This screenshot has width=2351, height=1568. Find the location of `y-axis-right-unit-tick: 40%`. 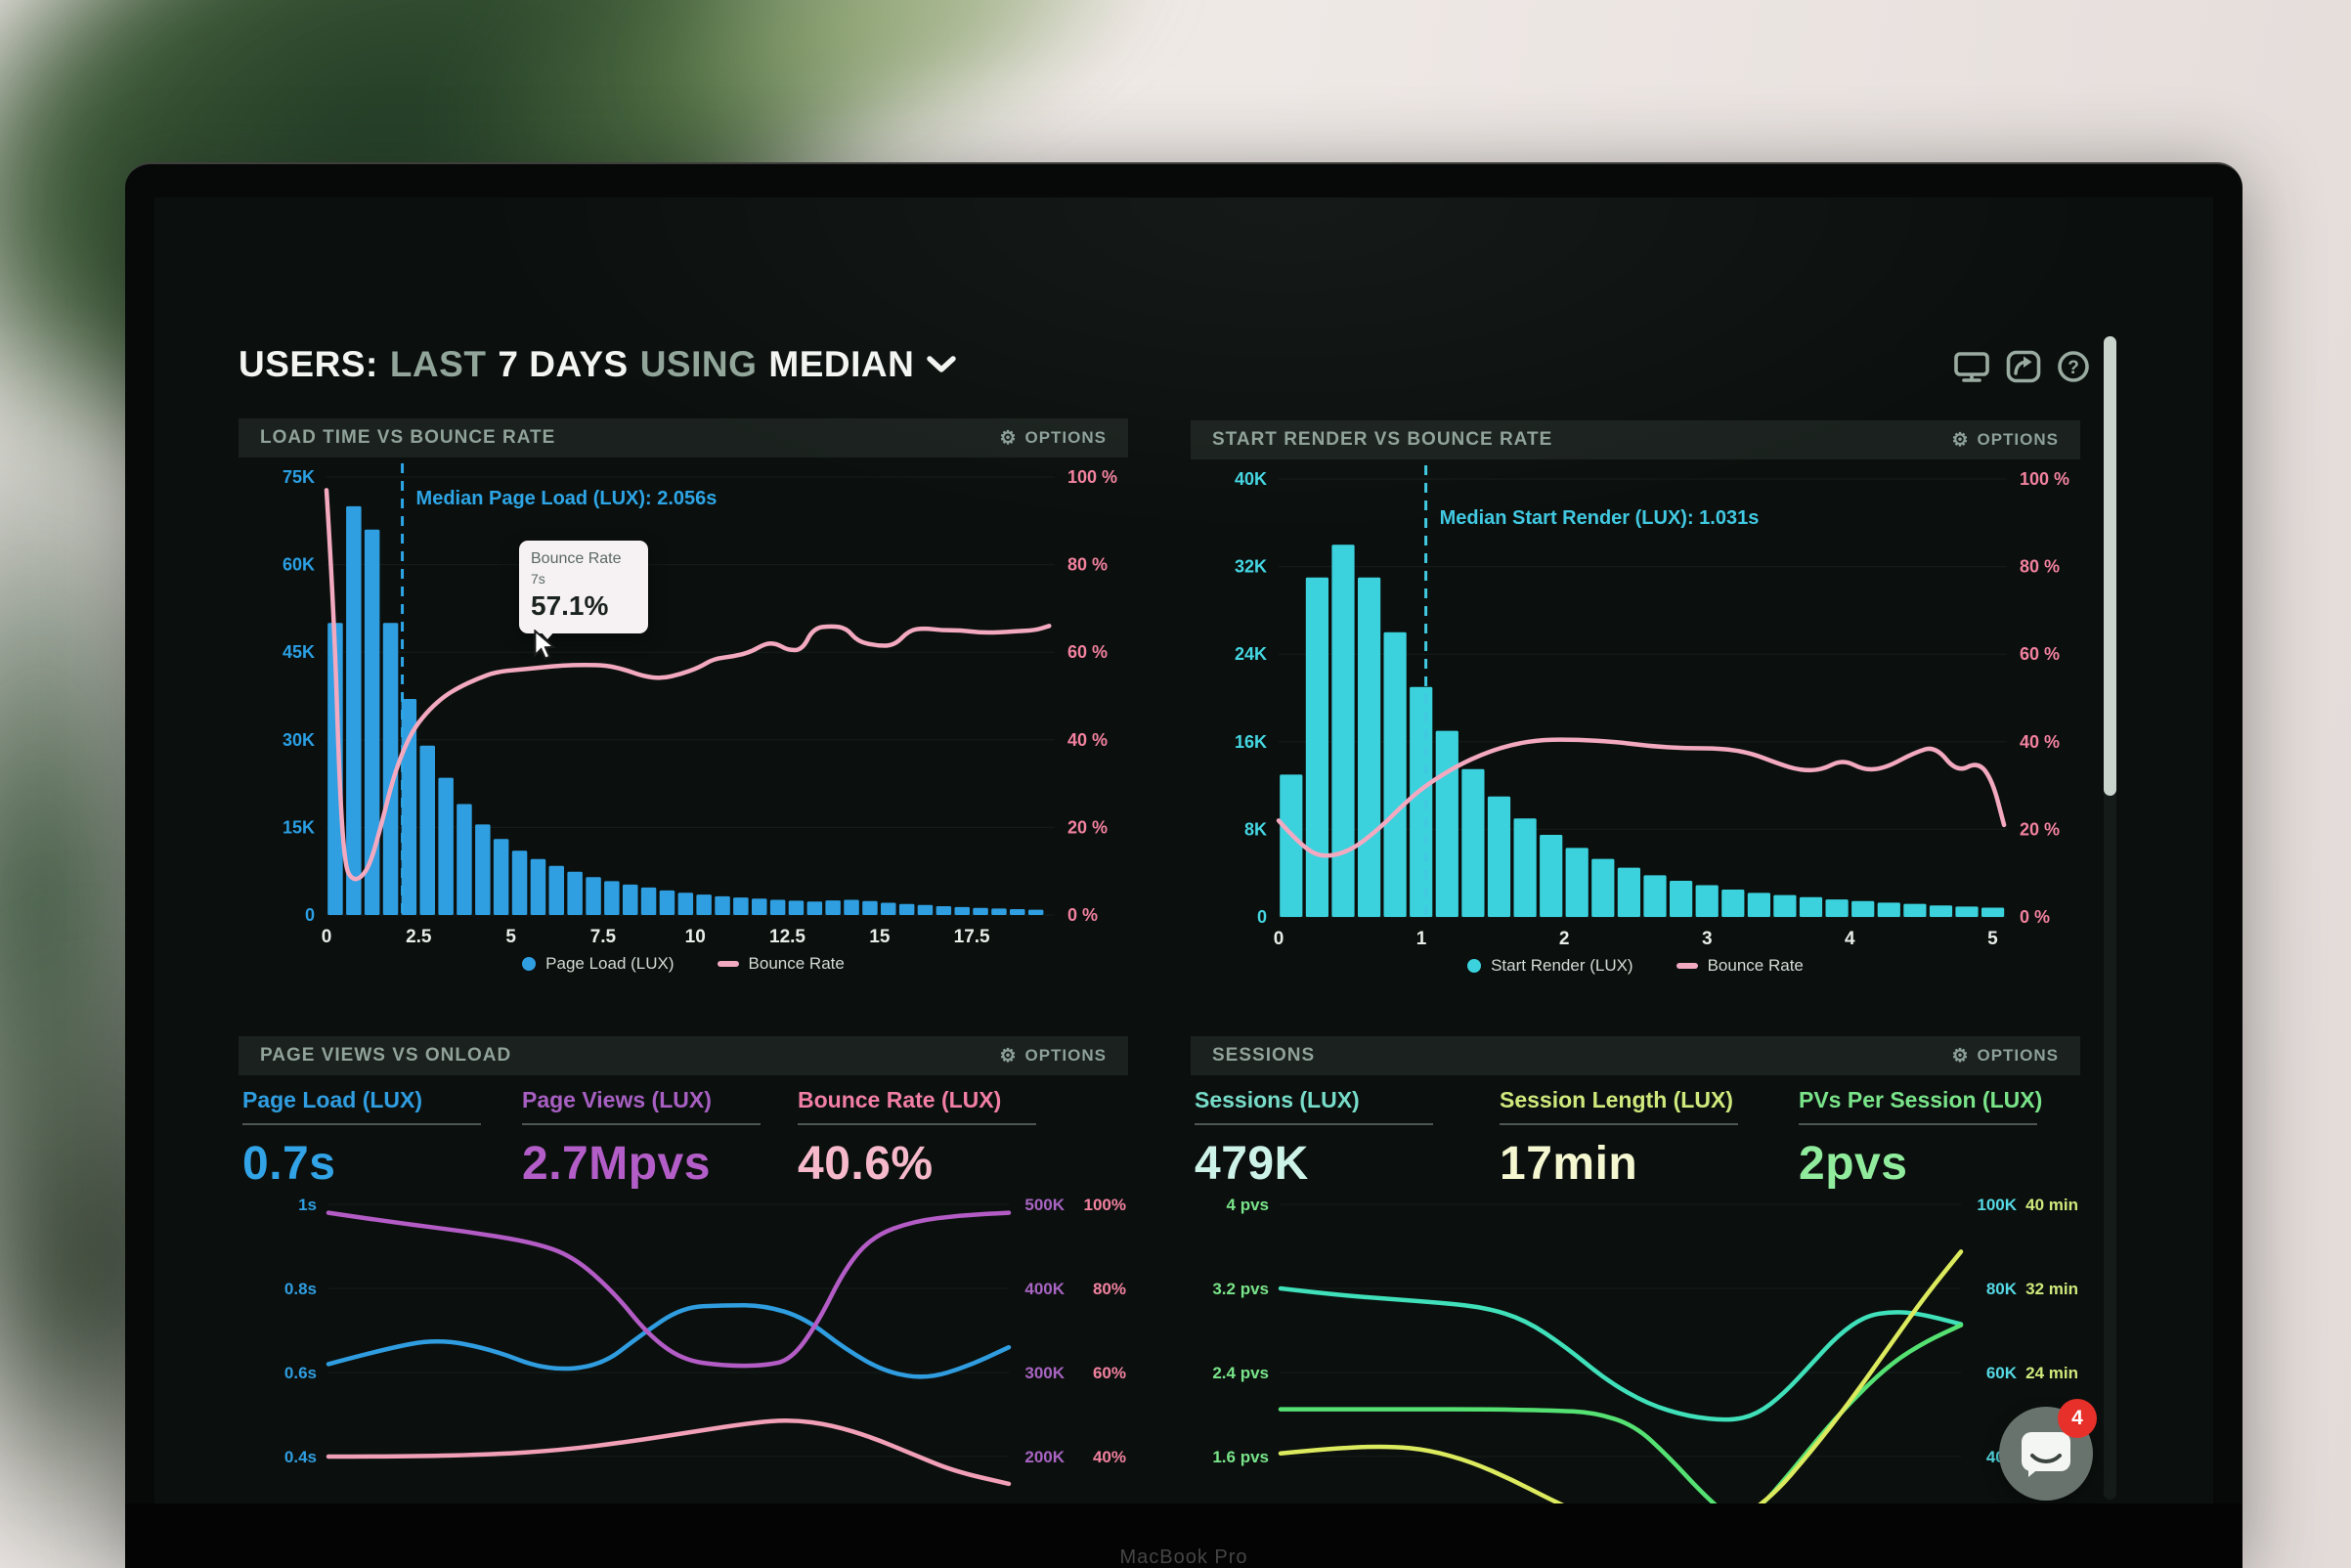

y-axis-right-unit-tick: 40% is located at coordinates (1109, 1457).